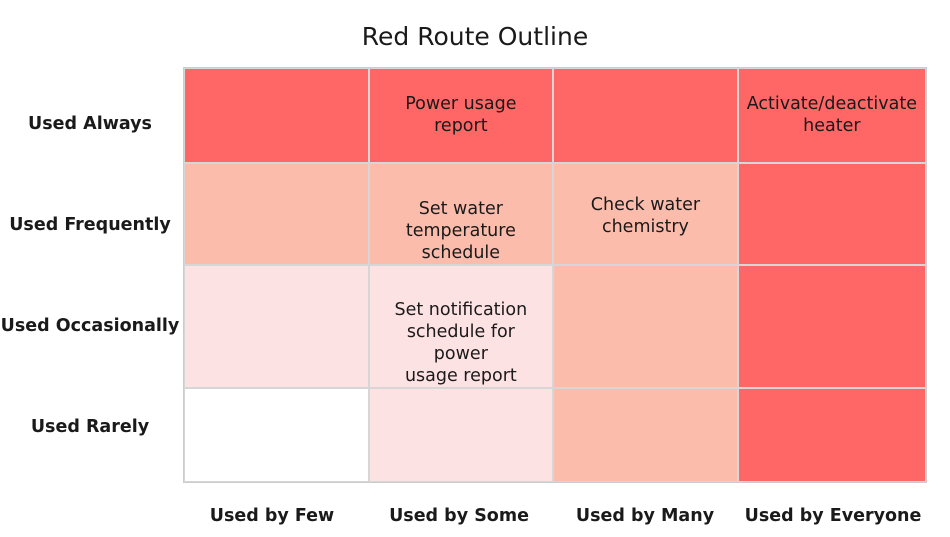 The image size is (950, 537). Describe the element at coordinates (90, 326) in the screenshot. I see `row-label-occasionally: Used Occasionally` at that location.